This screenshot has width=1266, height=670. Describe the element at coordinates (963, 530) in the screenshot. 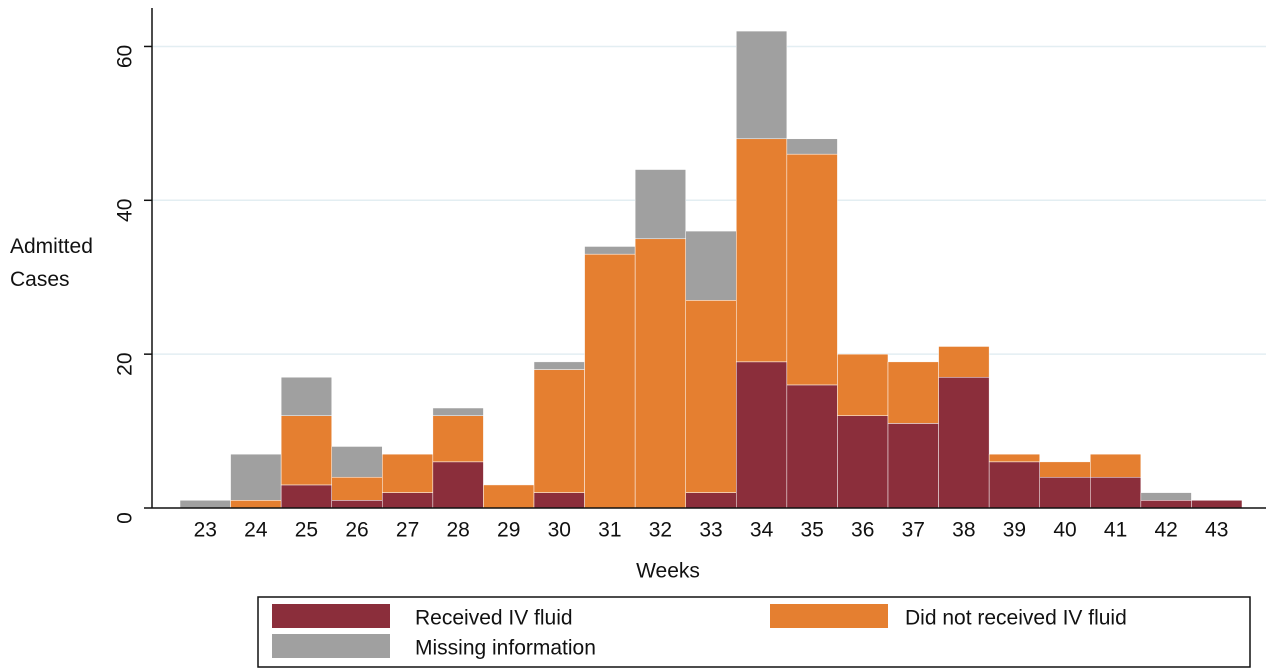

I see `x-tick-label: 38` at that location.